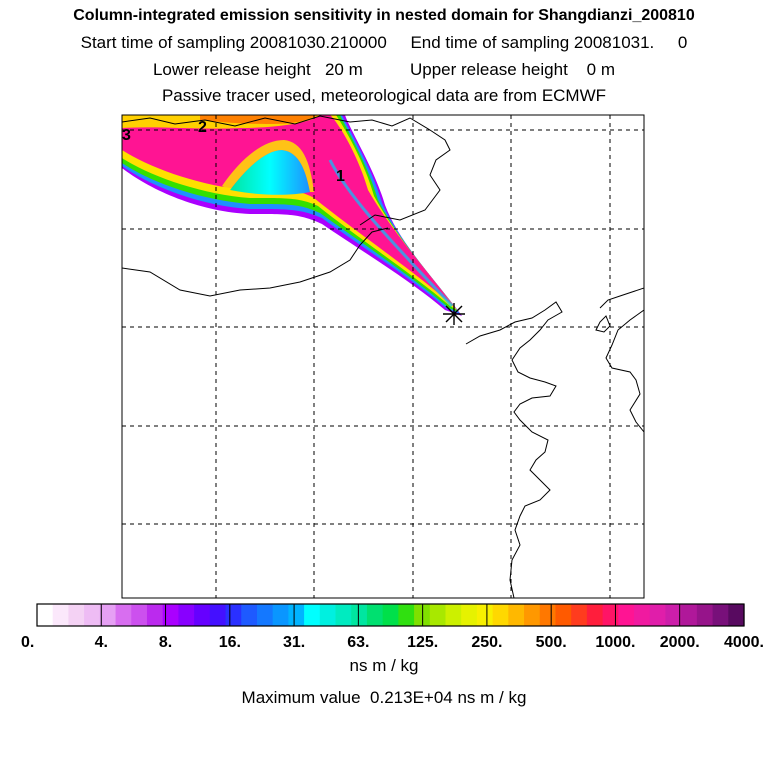  Describe the element at coordinates (486, 642) in the screenshot. I see `colorbar-tick-label: 250.` at that location.